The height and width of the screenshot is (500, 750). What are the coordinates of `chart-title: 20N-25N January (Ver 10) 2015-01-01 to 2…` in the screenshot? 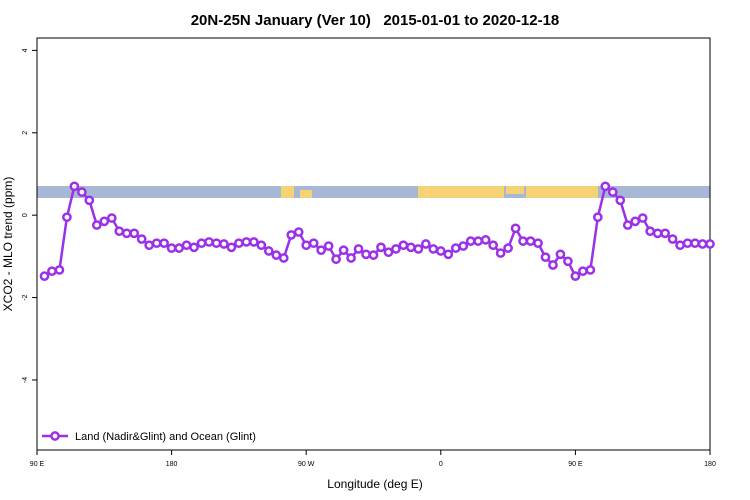 It's located at (375, 20).